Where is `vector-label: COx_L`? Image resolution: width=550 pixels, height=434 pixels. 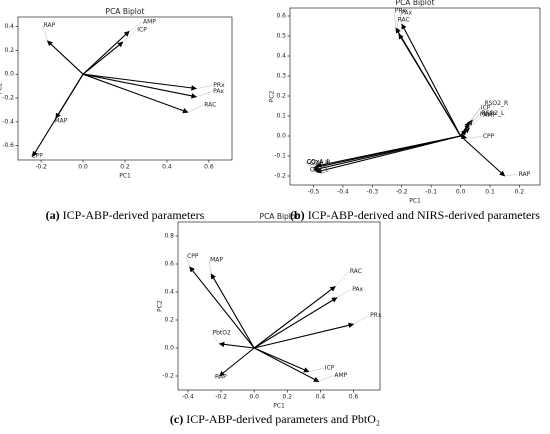 vector-label: COx_L is located at coordinates (319, 169).